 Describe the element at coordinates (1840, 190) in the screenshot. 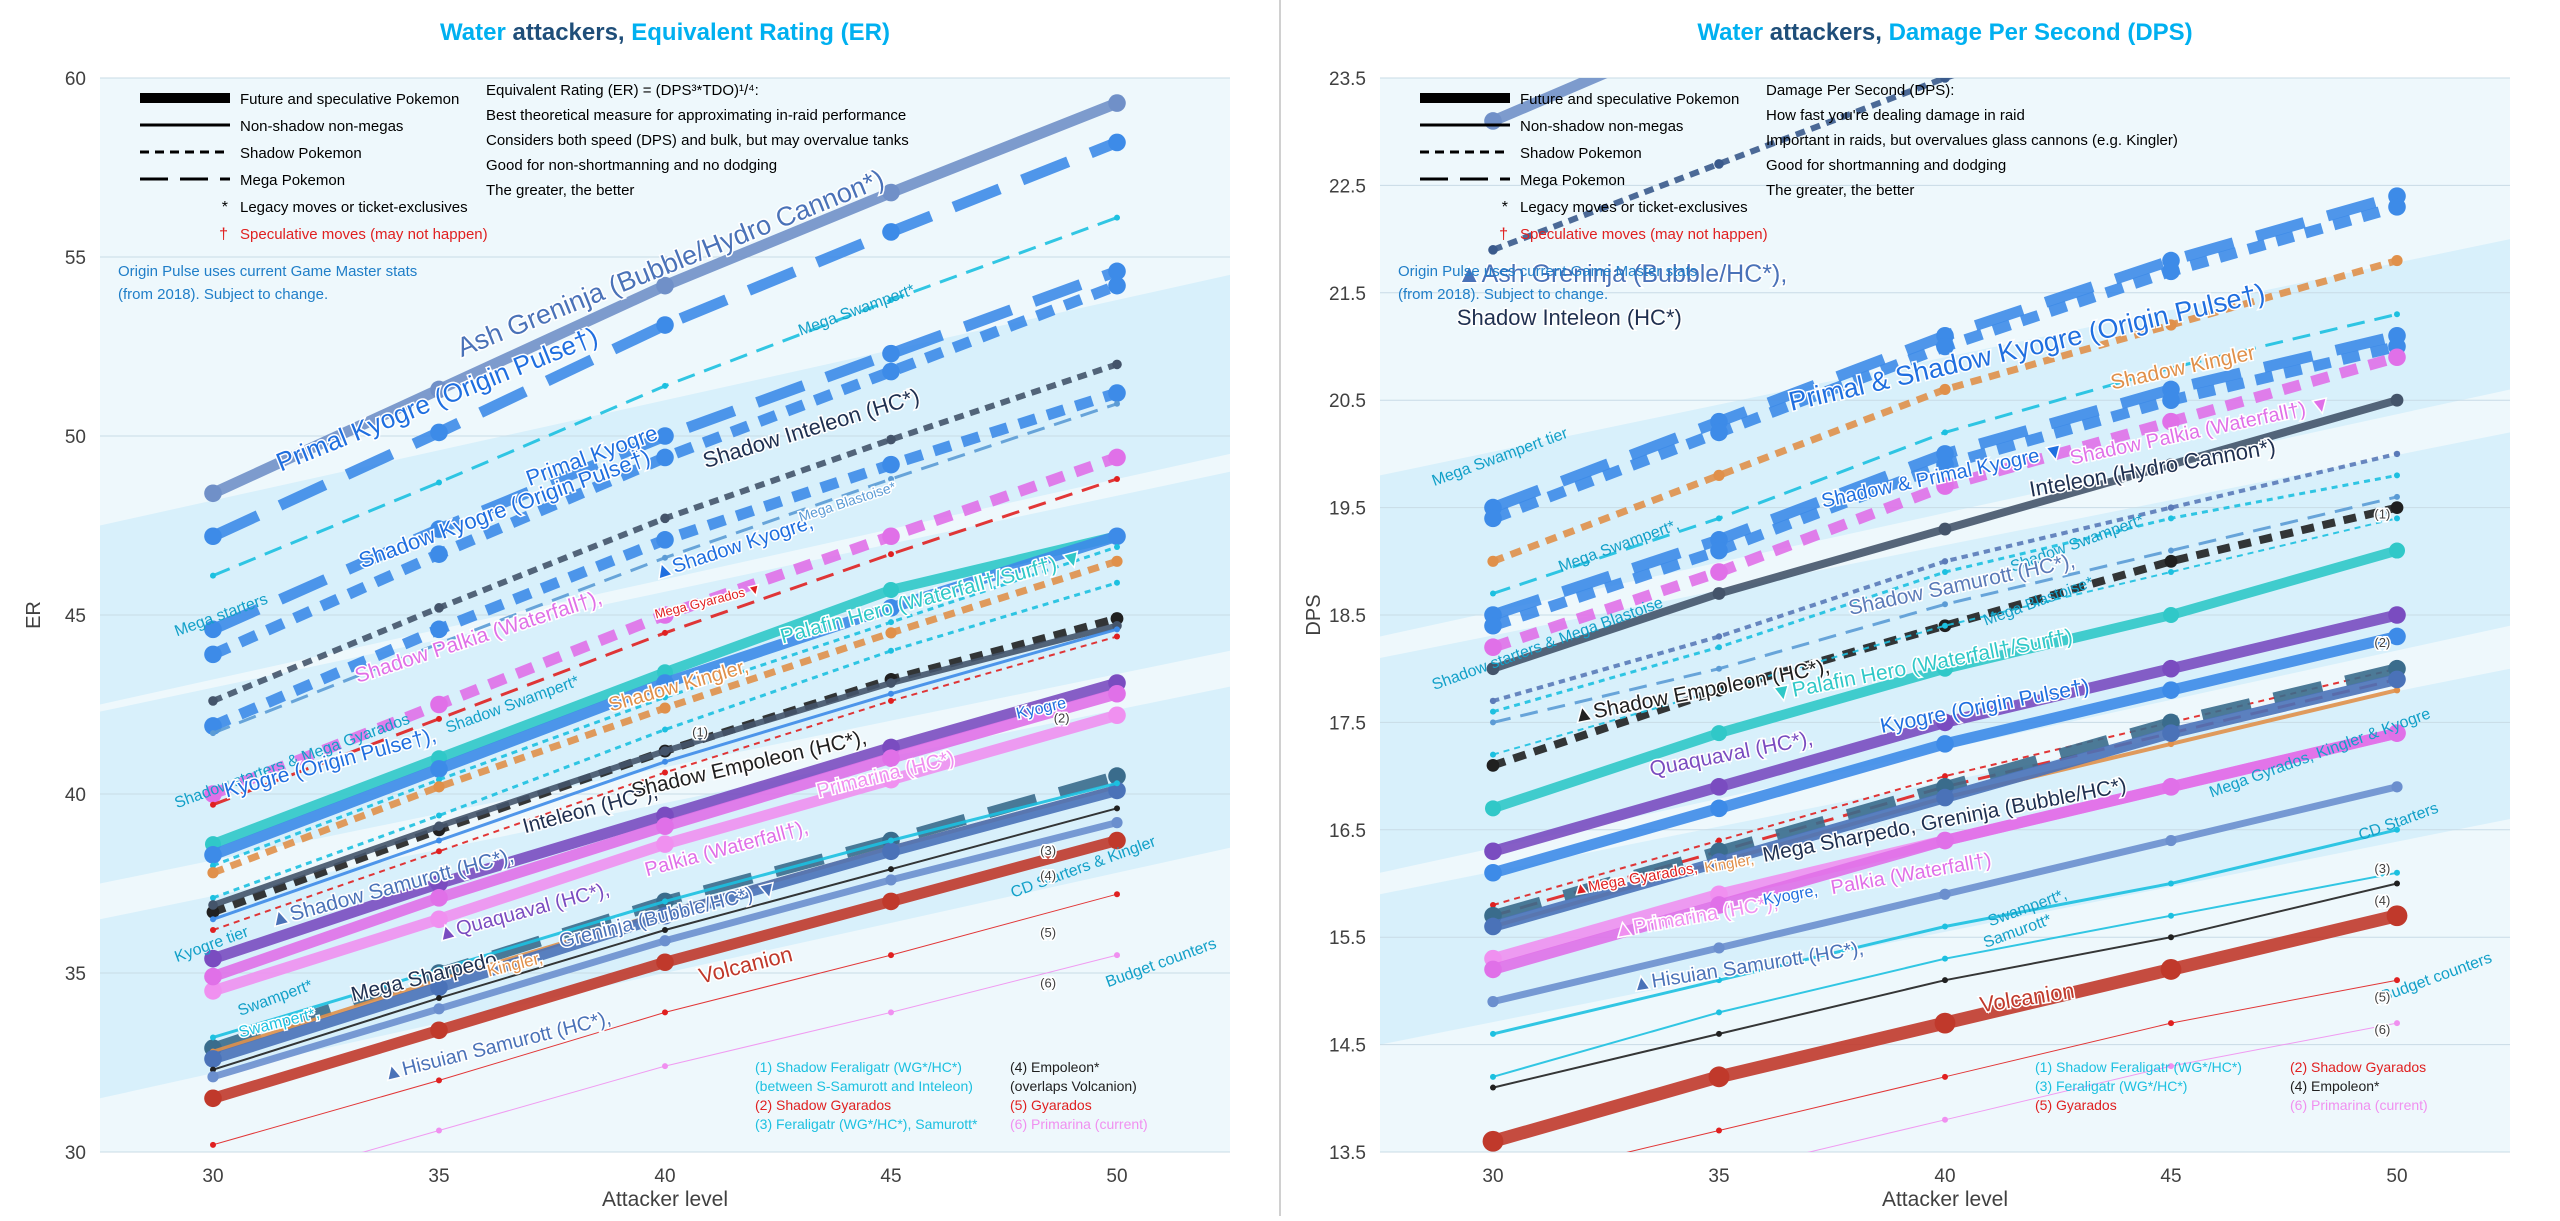

I see `description-line: The greater, the better` at that location.